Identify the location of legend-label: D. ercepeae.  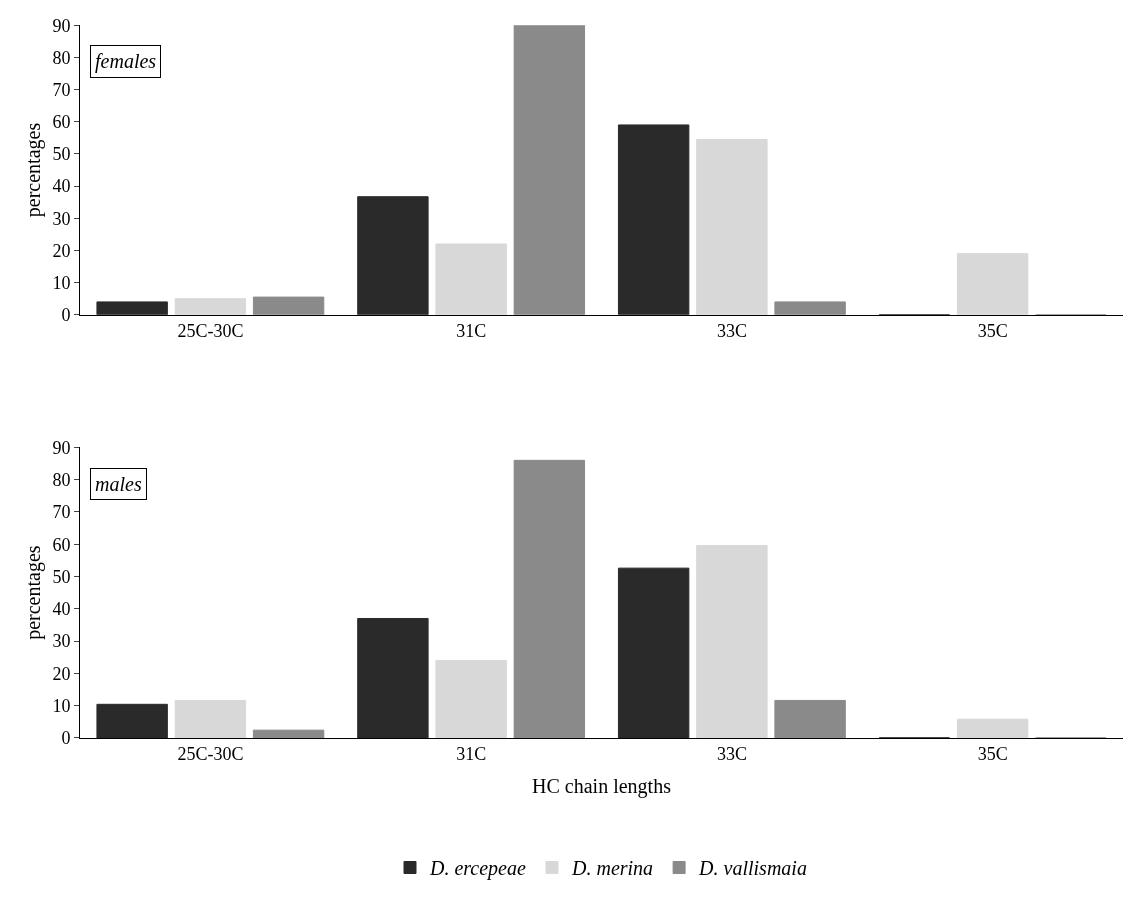
(477, 869).